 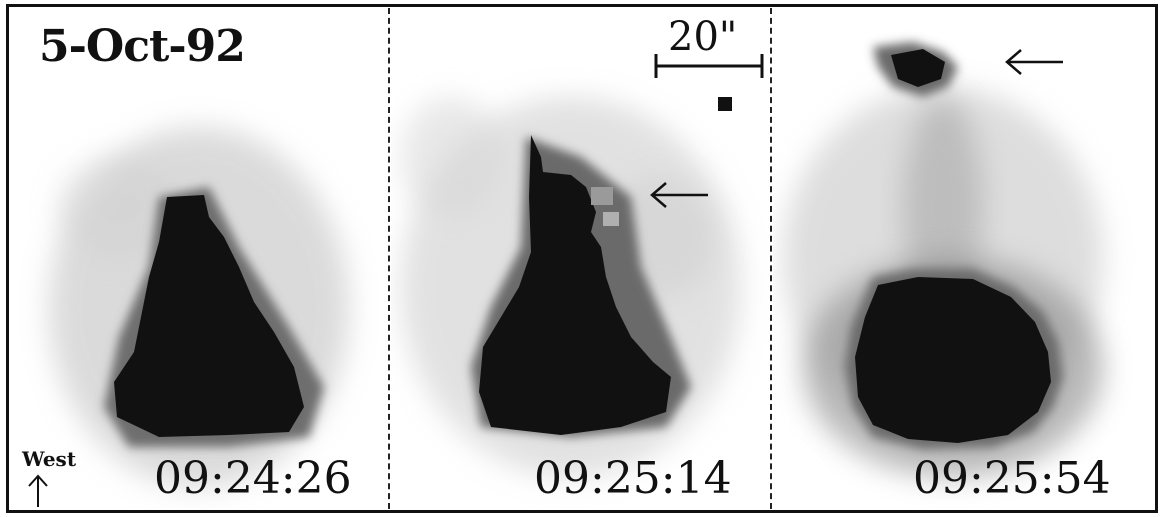 I want to click on scale-bar, so click(x=709, y=66).